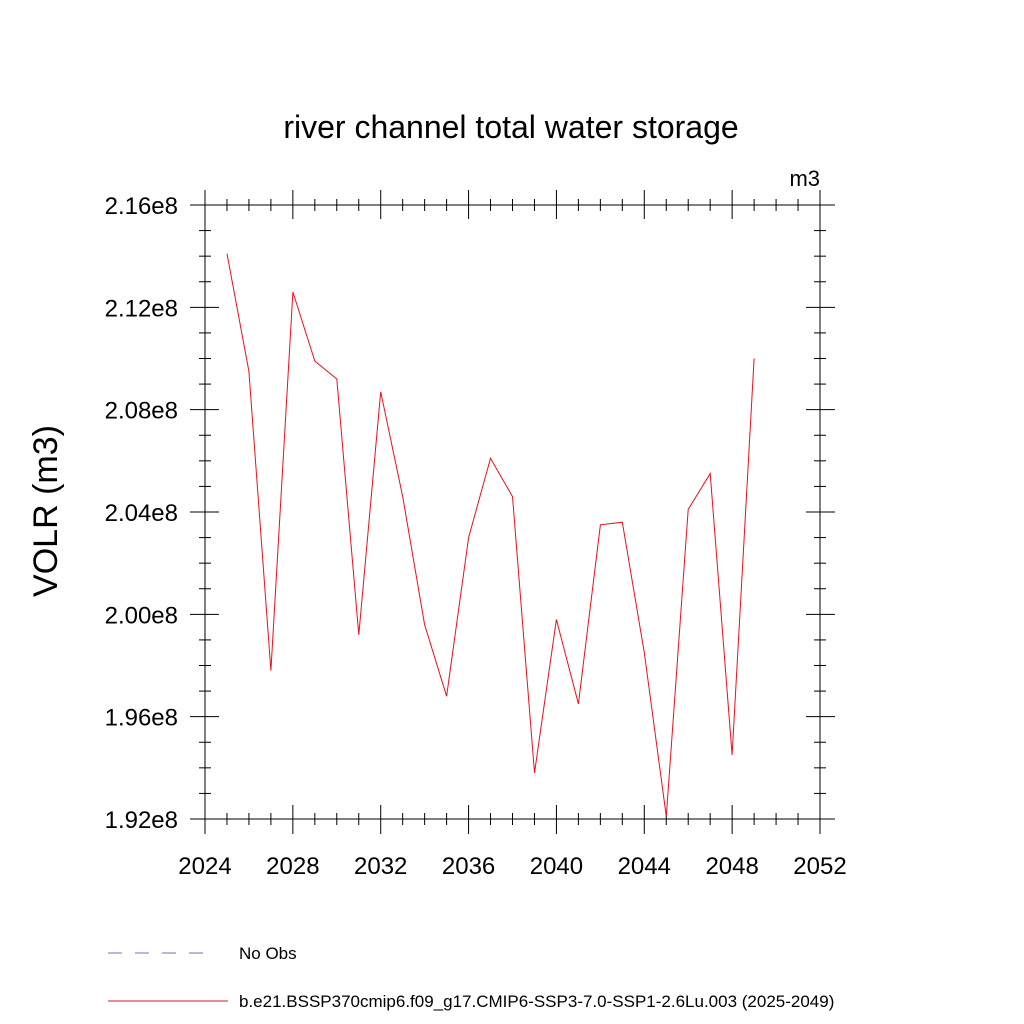  I want to click on y-tick-label: 1.92e8, so click(141, 820).